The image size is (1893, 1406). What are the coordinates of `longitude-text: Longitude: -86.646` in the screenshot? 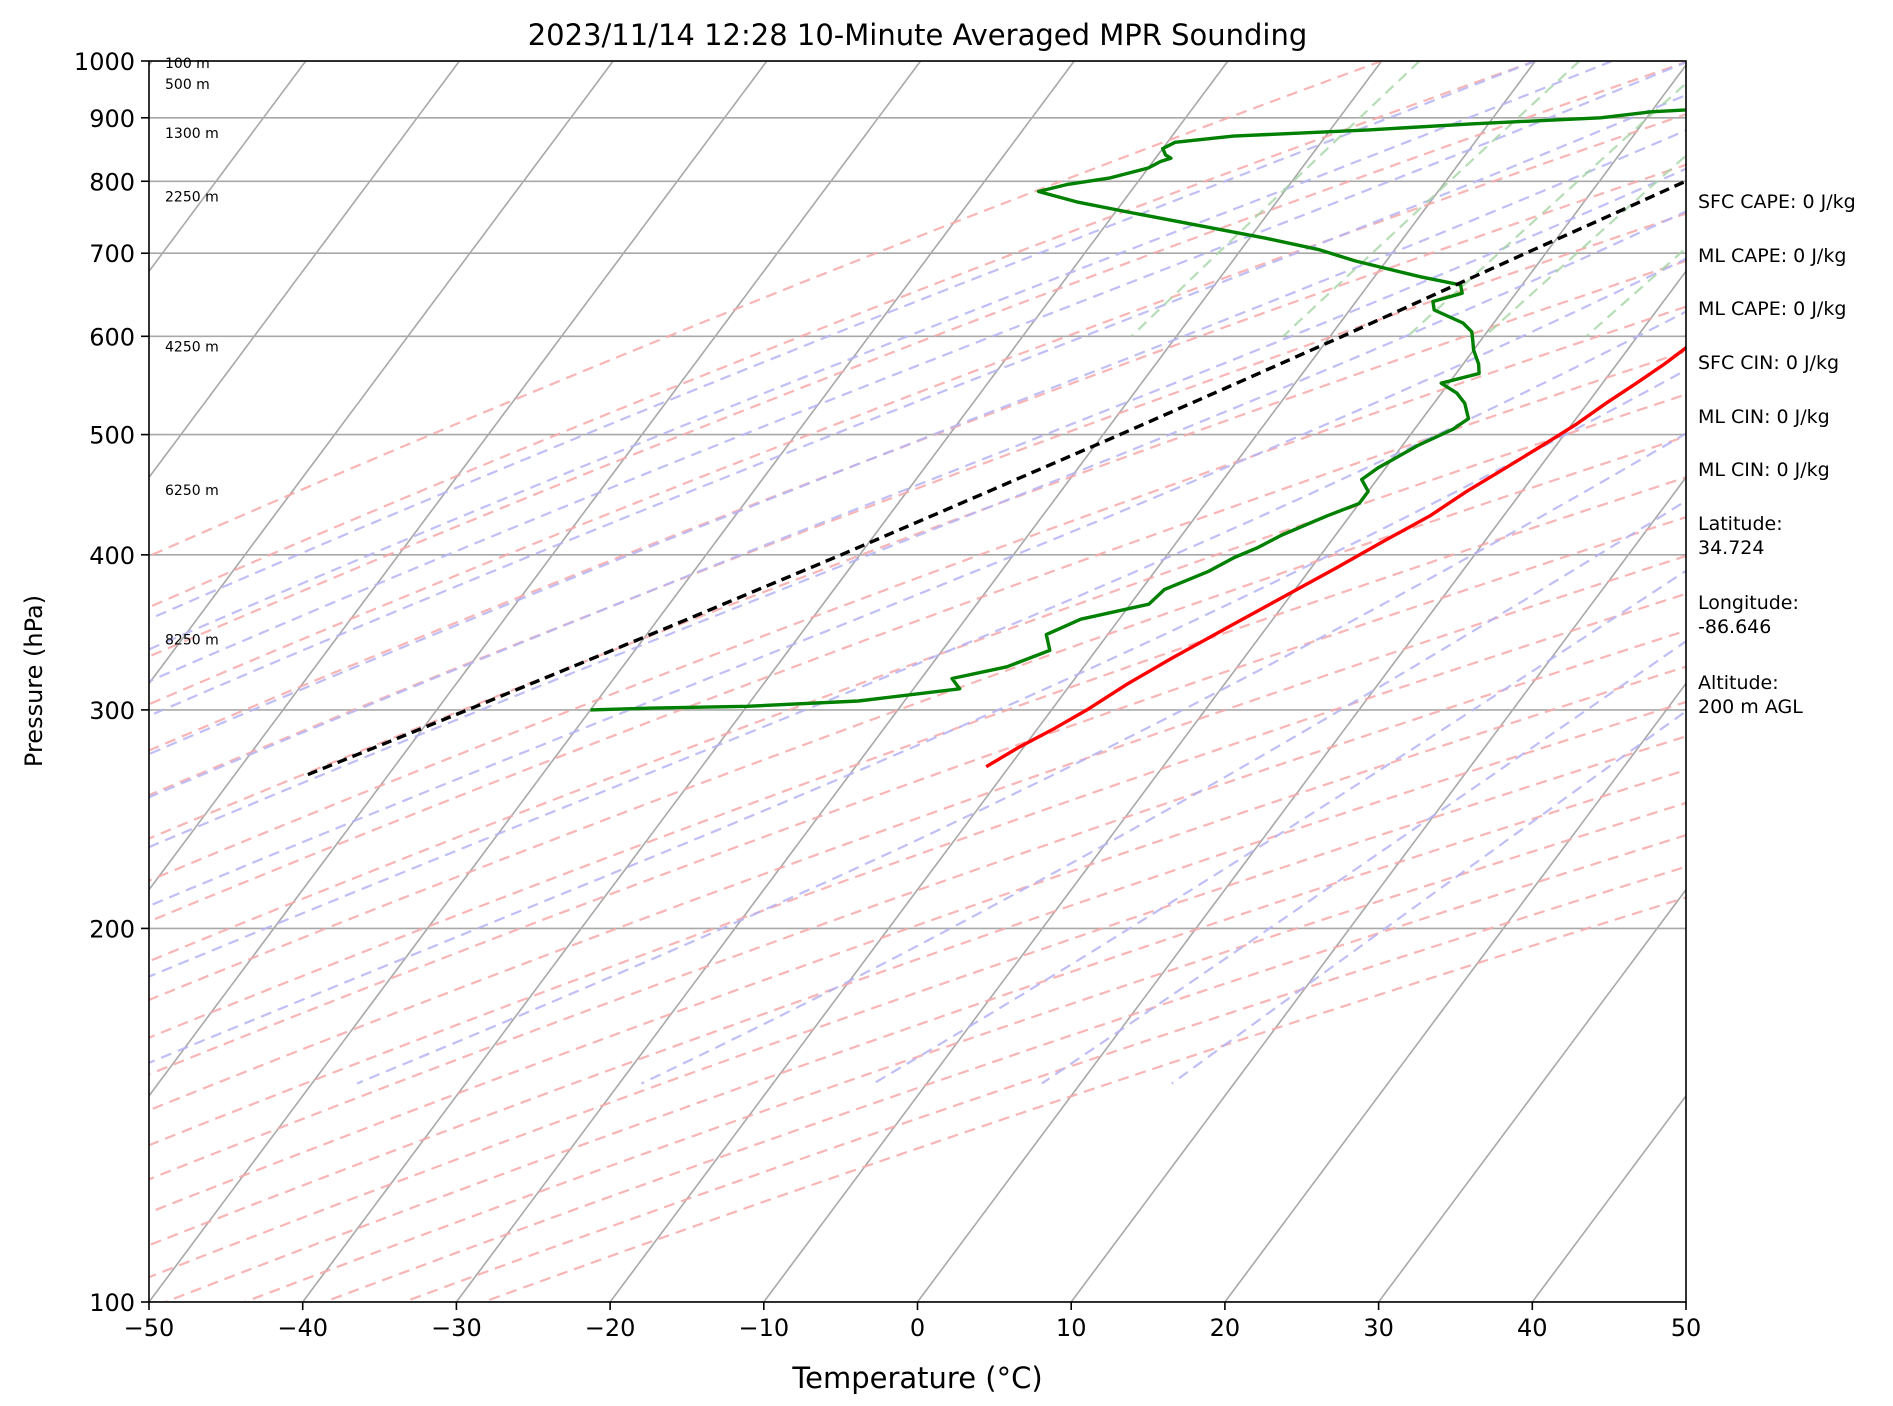 It's located at (1748, 615).